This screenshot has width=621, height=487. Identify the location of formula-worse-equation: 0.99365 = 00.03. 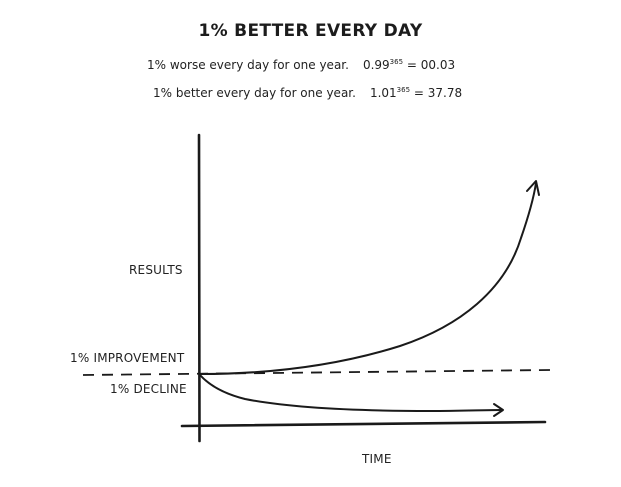
(409, 65).